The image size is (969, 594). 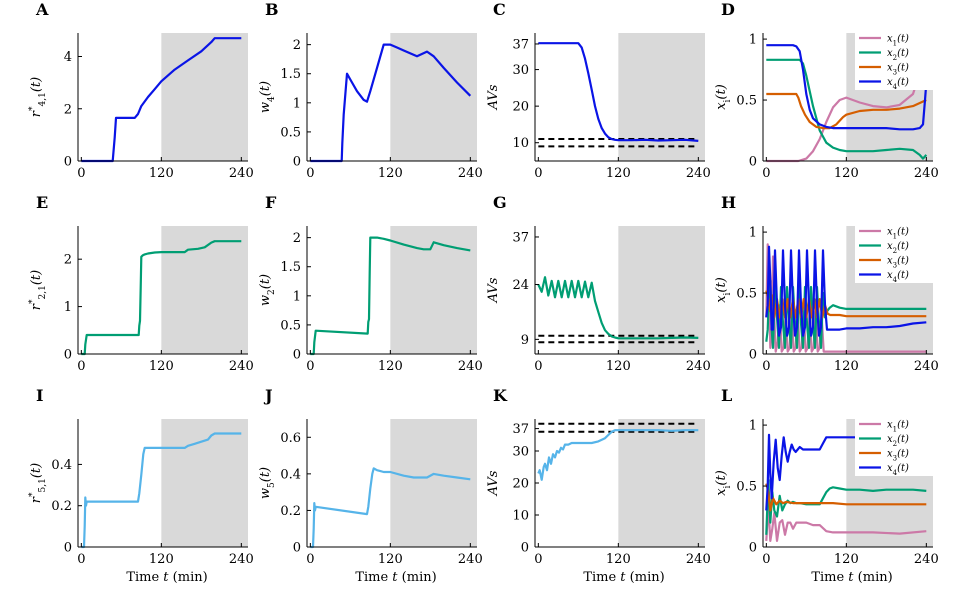 I want to click on panel-i: 0 0.2 0.4 0 120 240 Ir*5,1(t) Time t (min), so click(x=141, y=485).